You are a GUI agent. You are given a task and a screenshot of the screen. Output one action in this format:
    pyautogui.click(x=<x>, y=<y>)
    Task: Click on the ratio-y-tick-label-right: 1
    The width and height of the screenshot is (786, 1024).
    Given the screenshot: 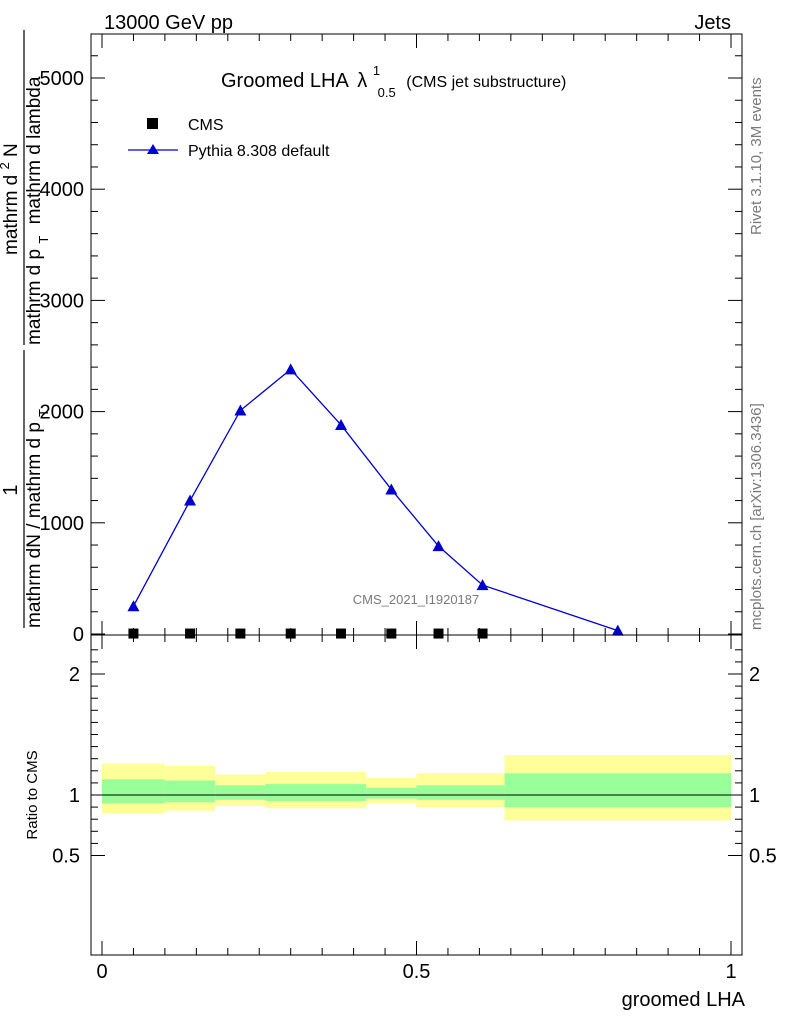 What is the action you would take?
    pyautogui.click(x=754, y=796)
    